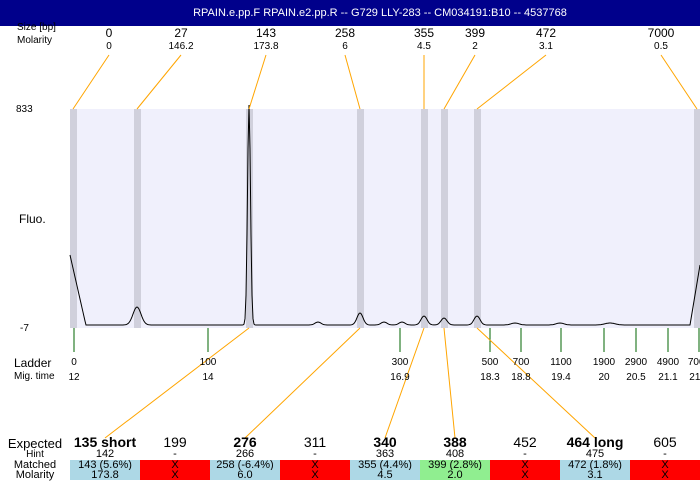  What do you see at coordinates (546, 46) in the screenshot?
I see `peak-molarity: 3.1` at bounding box center [546, 46].